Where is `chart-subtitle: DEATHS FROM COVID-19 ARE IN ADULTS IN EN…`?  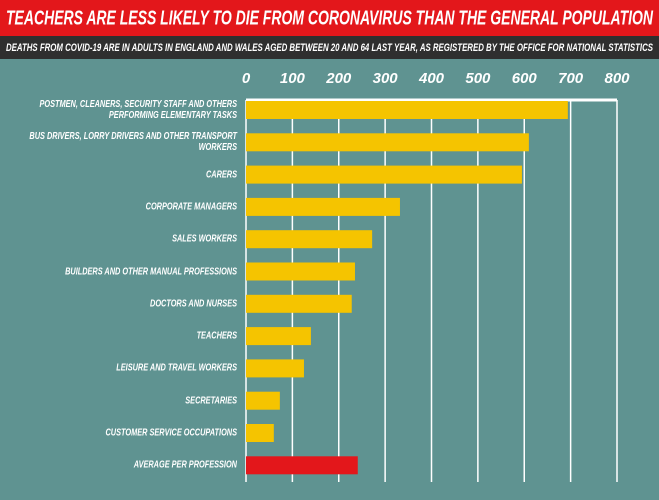 chart-subtitle: DEATHS FROM COVID-19 ARE IN ADULTS IN EN… is located at coordinates (329, 48).